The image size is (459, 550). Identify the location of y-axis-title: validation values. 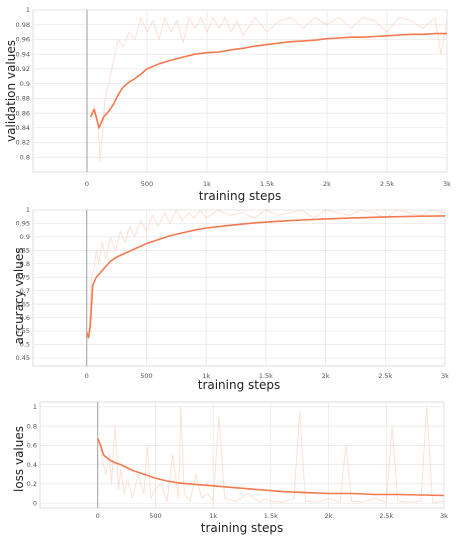
(11, 91).